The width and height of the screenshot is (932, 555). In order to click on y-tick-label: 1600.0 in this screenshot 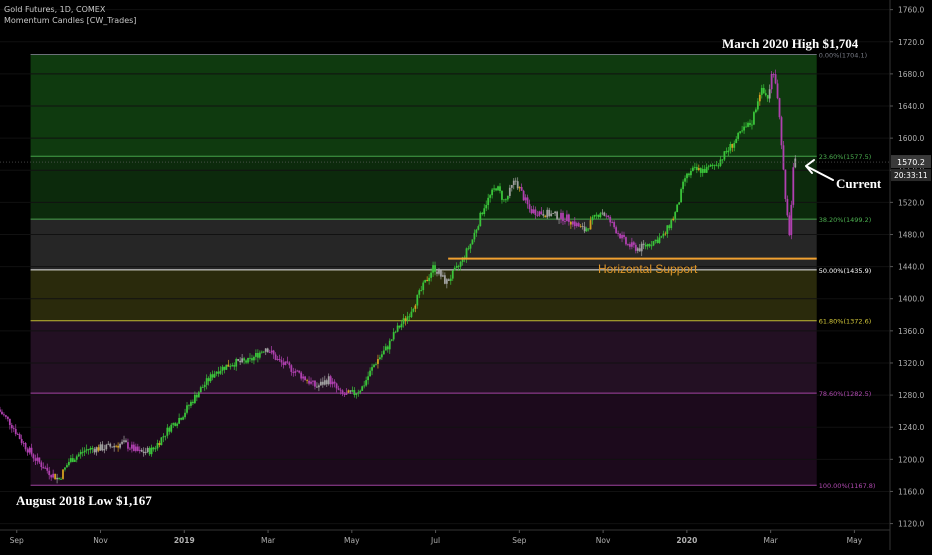, I will do `click(911, 138)`.